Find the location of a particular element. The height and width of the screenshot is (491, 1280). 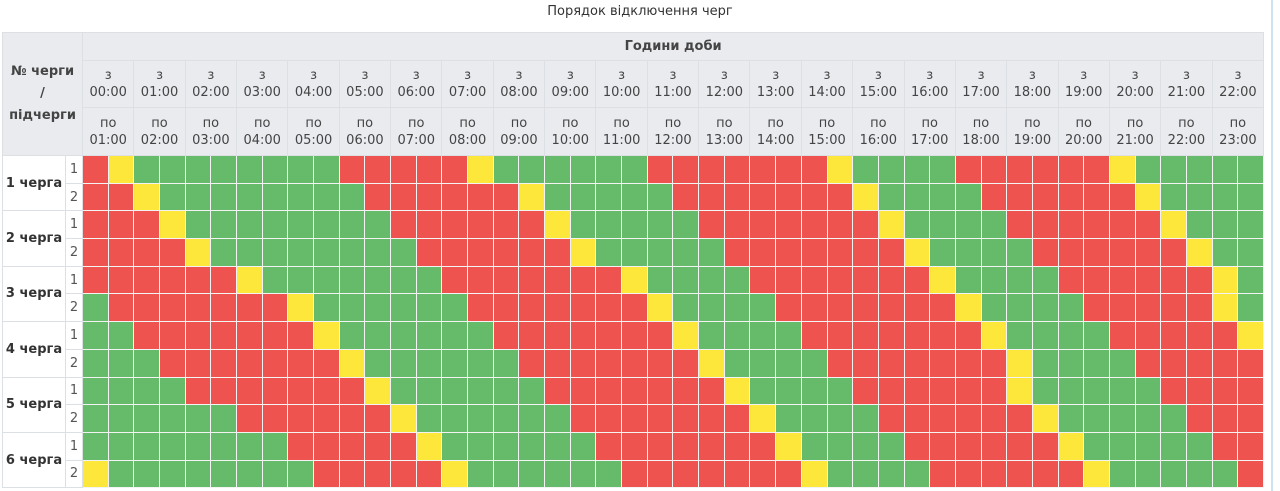

hour-from-header: з 02:00 is located at coordinates (211, 84).